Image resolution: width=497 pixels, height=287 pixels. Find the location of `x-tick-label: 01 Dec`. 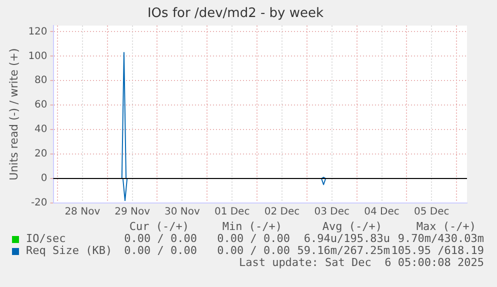

x-tick-label: 01 Dec is located at coordinates (232, 212).